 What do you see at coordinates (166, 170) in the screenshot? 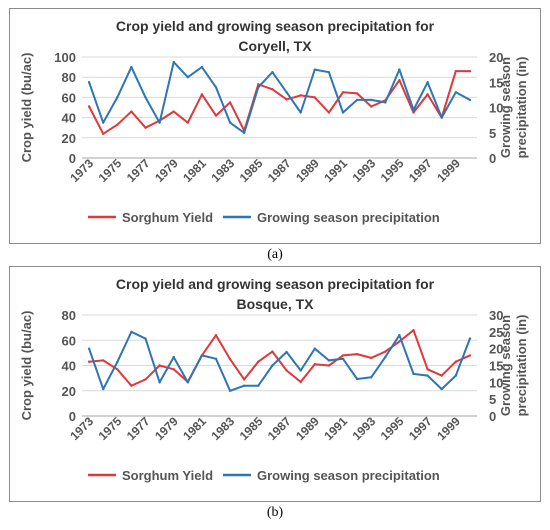
I see `x-tick-label: 1979` at bounding box center [166, 170].